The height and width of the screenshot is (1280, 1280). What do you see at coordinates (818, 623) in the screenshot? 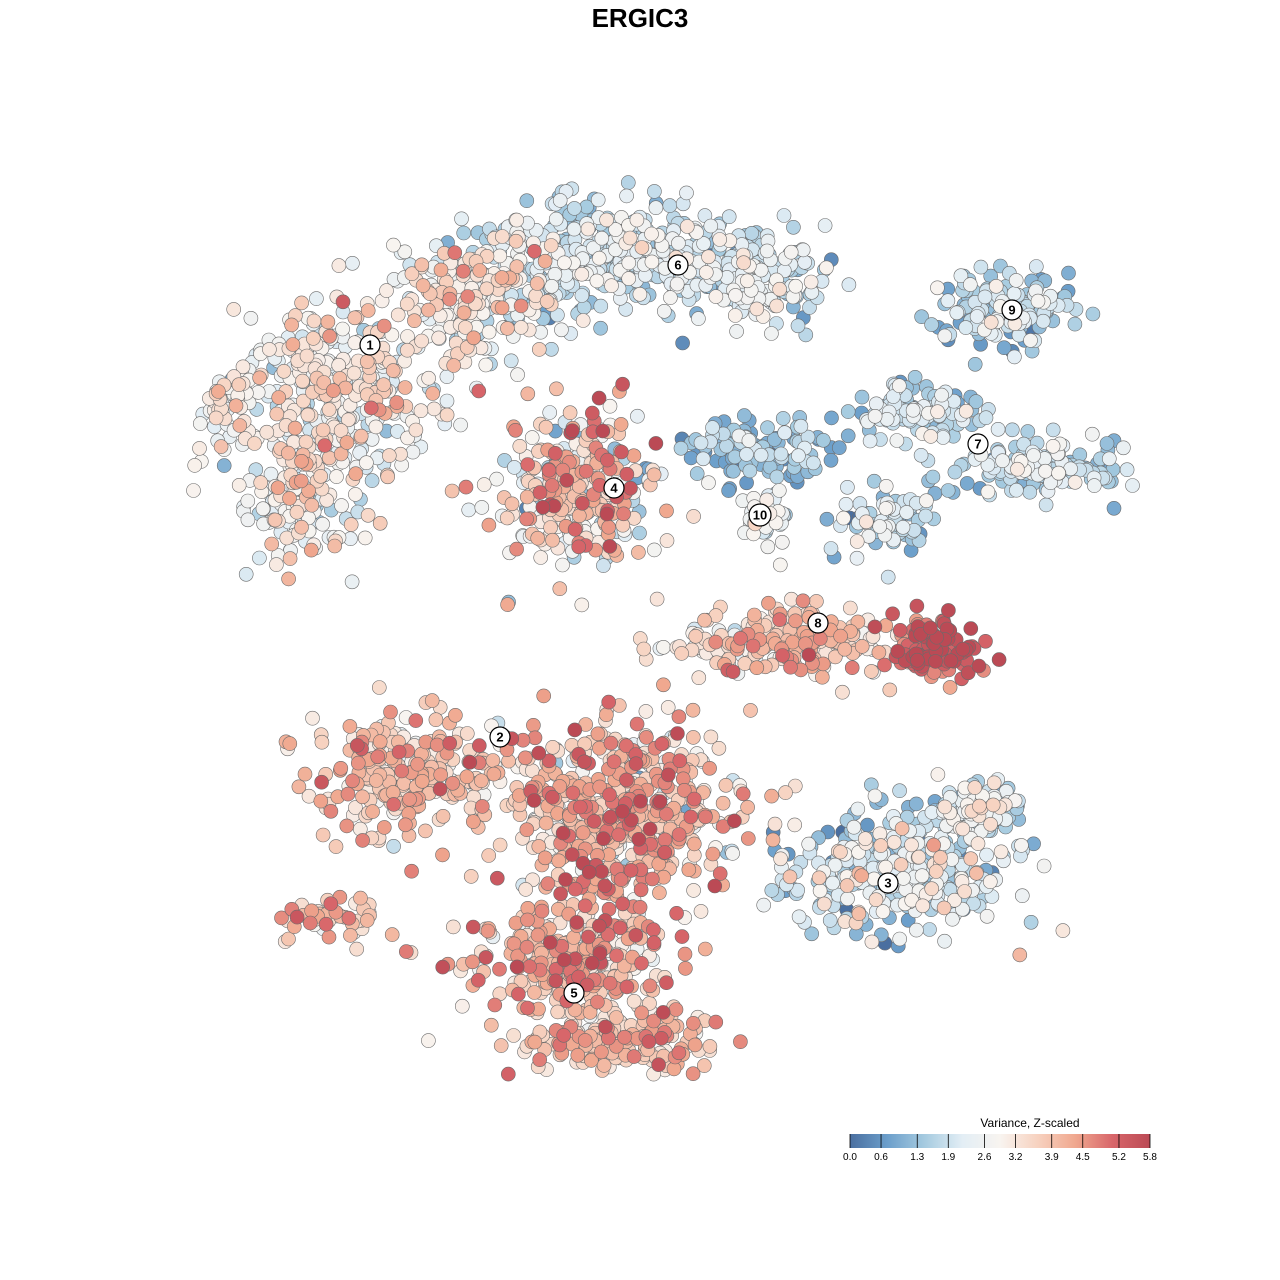
I see `cluster-label-8: 8` at bounding box center [818, 623].